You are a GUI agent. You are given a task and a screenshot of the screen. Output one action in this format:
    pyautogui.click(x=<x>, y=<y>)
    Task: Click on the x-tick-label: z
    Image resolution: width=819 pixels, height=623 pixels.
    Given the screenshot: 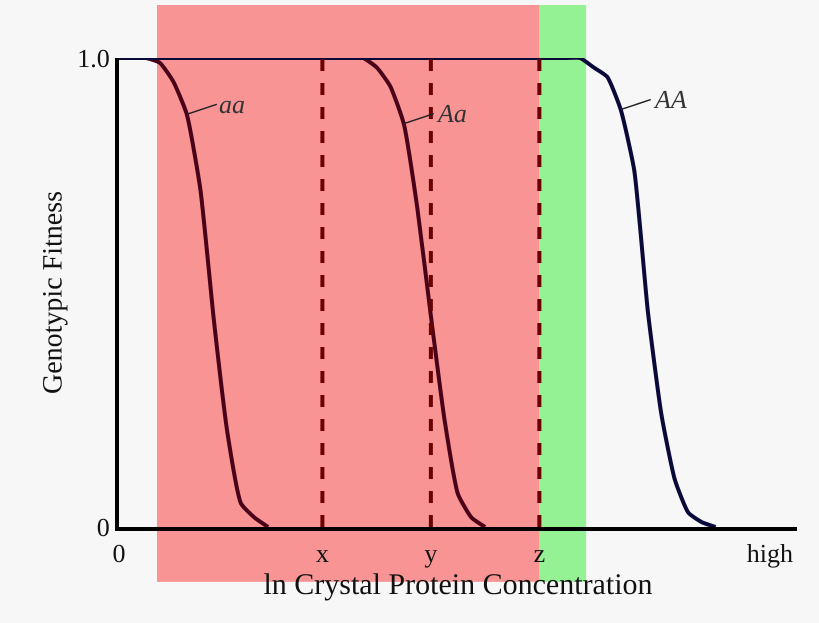 What is the action you would take?
    pyautogui.click(x=540, y=553)
    